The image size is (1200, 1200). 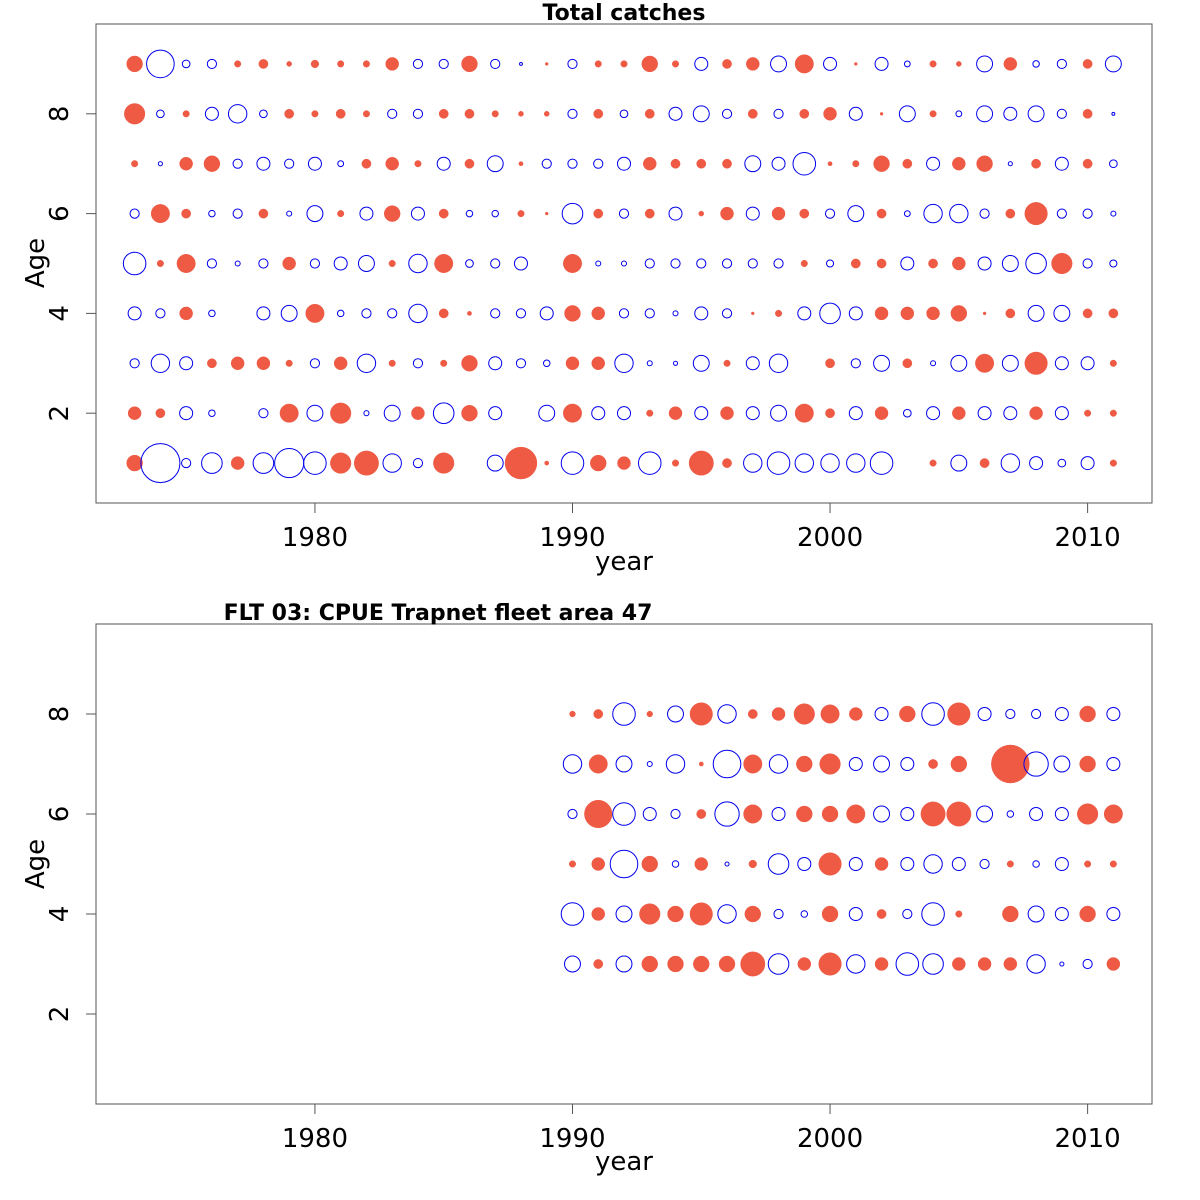 I want to click on x-tick-label: 2000, so click(x=830, y=1139).